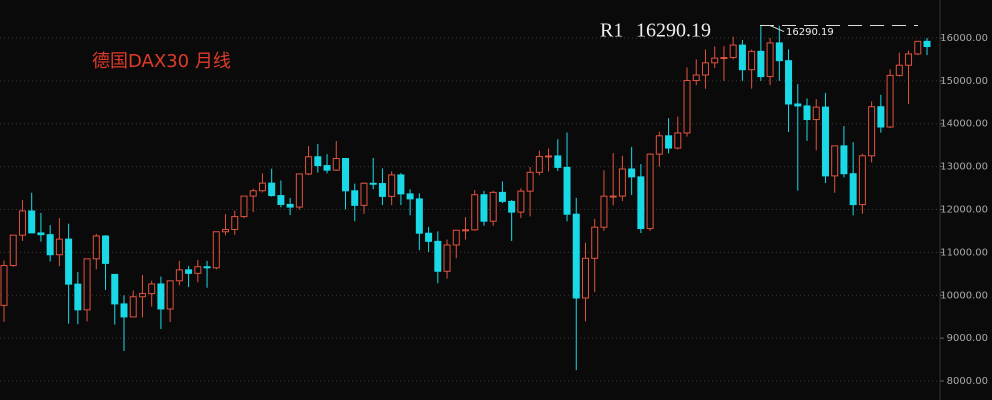  What do you see at coordinates (964, 81) in the screenshot?
I see `y-tick-label: 15000.00` at bounding box center [964, 81].